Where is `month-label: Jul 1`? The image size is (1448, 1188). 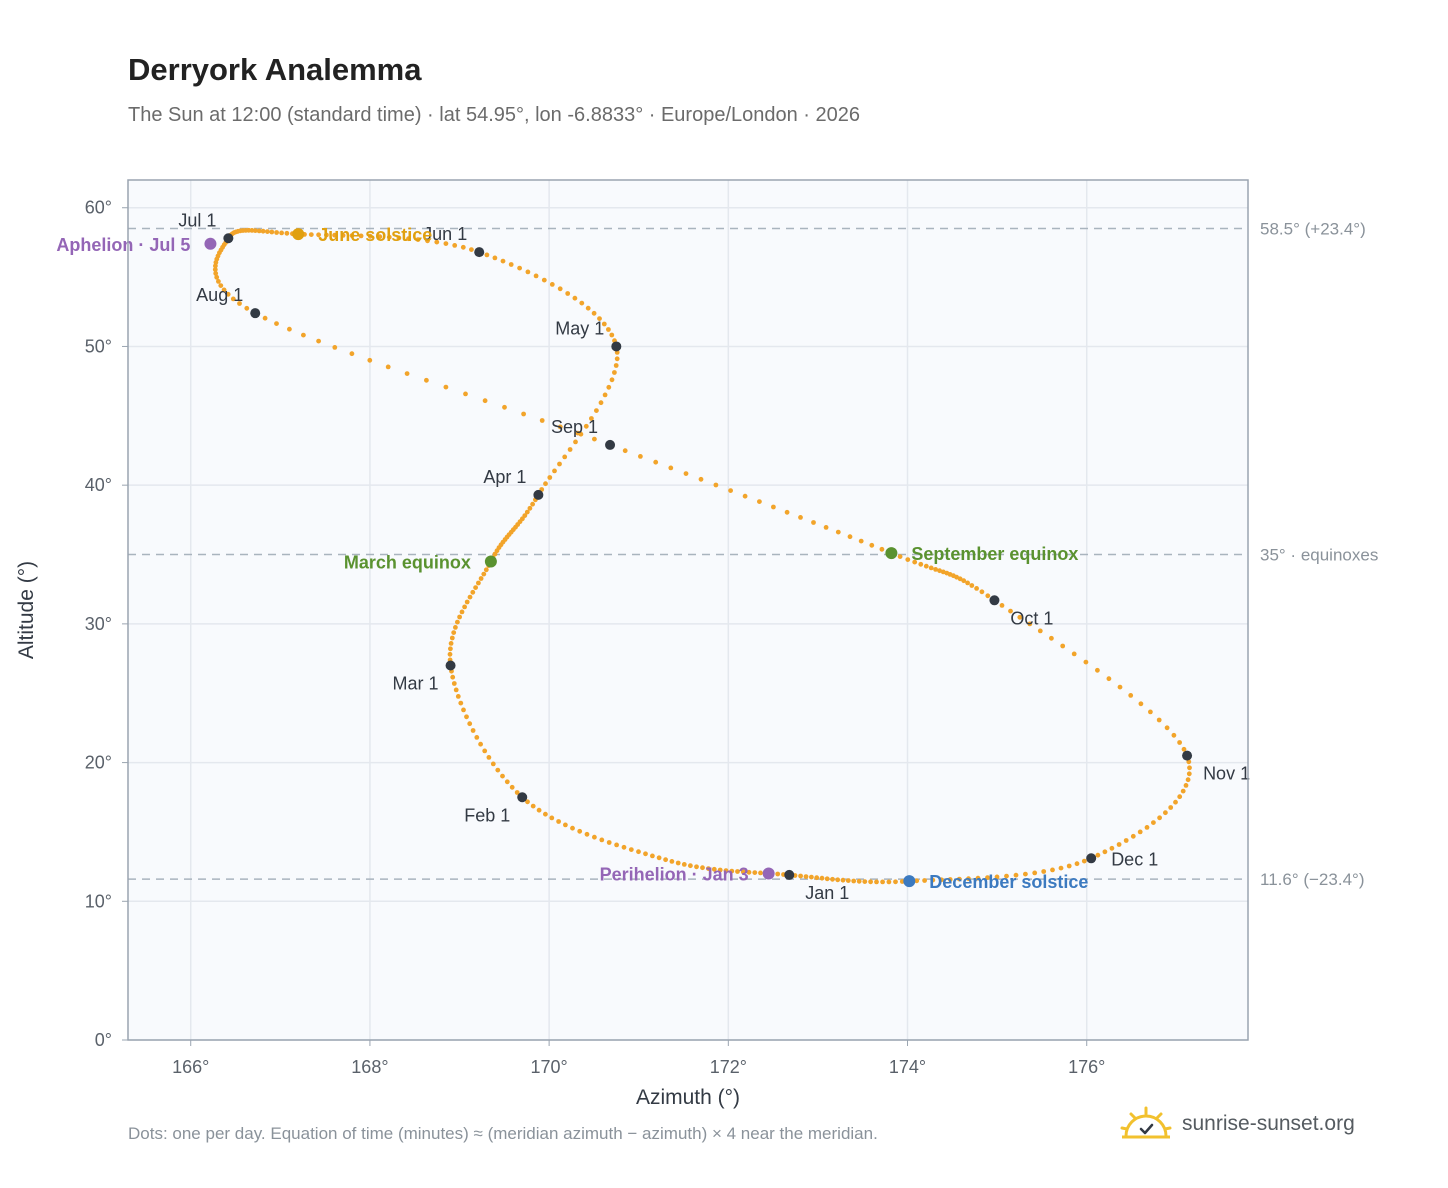 month-label: Jul 1 is located at coordinates (197, 220).